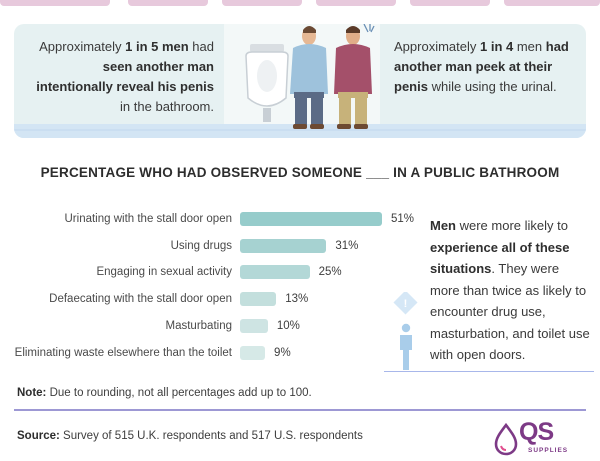  What do you see at coordinates (148, 219) in the screenshot?
I see `bar-label: Urinating with the stall door open` at bounding box center [148, 219].